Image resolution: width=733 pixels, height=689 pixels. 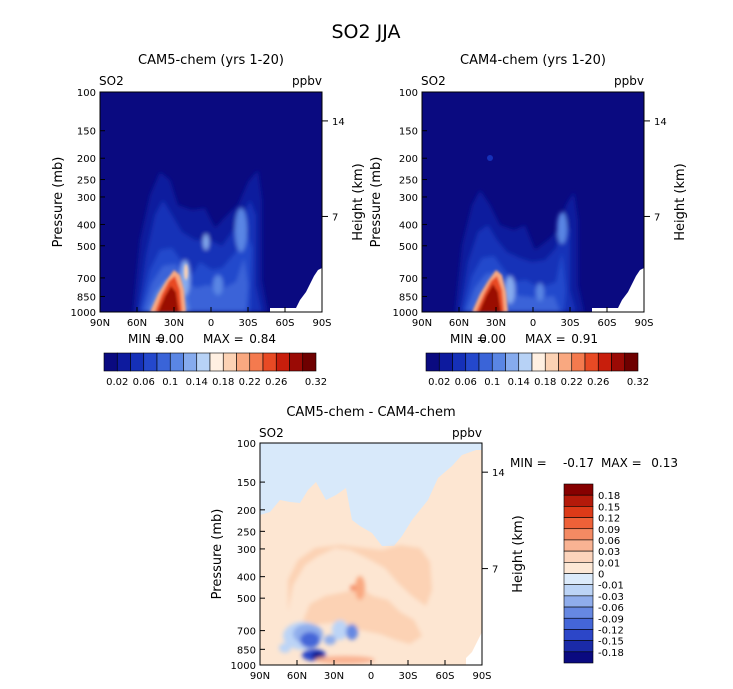 What do you see at coordinates (340, 630) in the screenshot?
I see `negative-level-1b` at bounding box center [340, 630].